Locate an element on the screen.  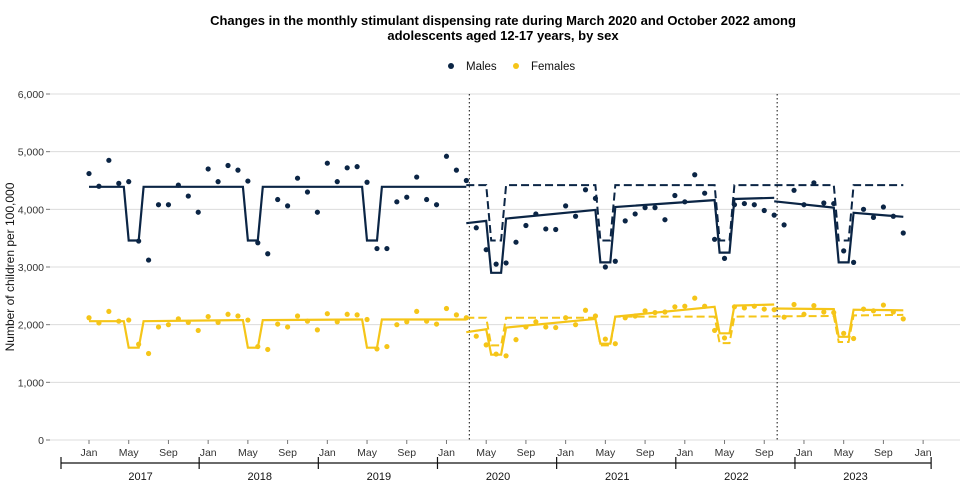
y-axis-label: Number of children per 100,000 is located at coordinates (10, 266).